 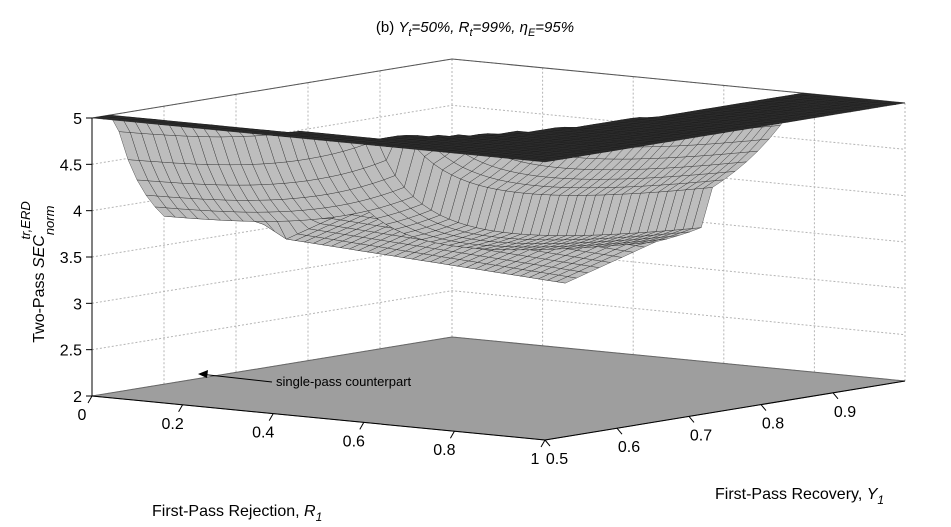 What do you see at coordinates (498, 88) in the screenshot?
I see `box-top-edge` at bounding box center [498, 88].